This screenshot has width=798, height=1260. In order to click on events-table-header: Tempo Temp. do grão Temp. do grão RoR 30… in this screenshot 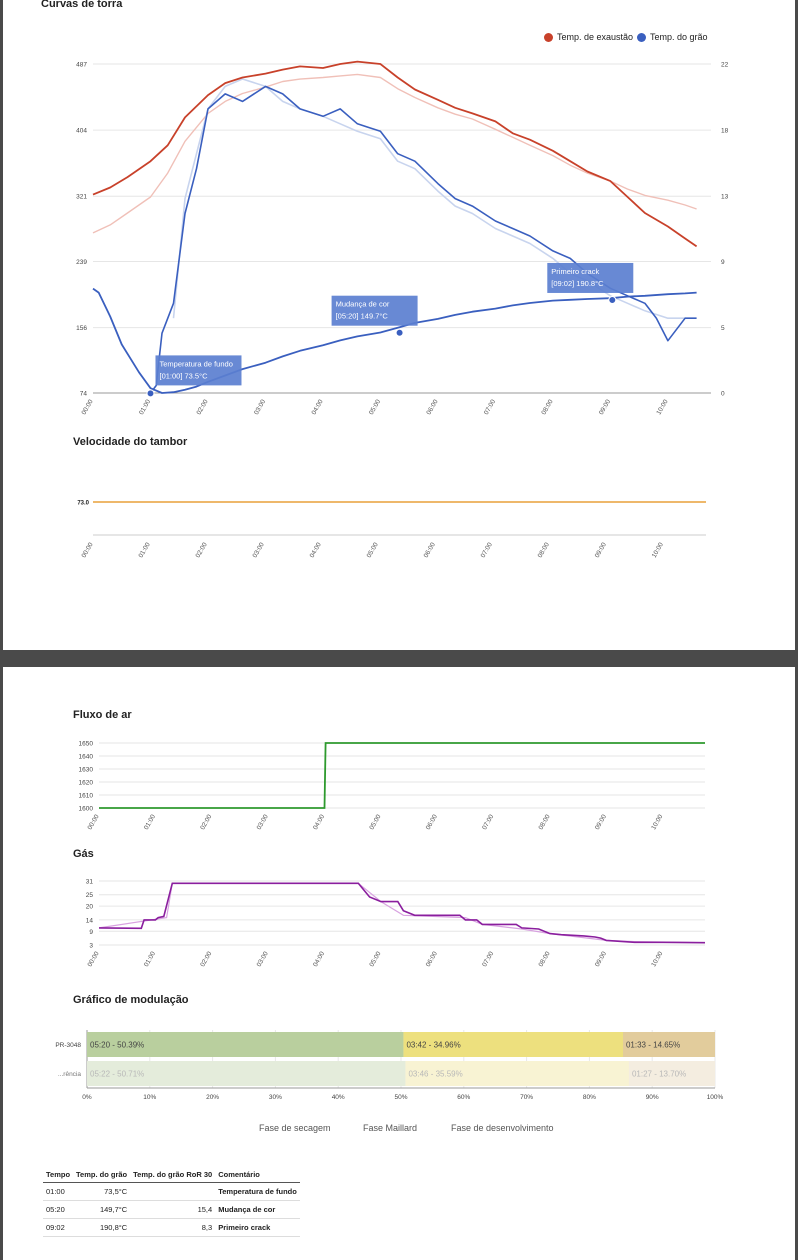, I will do `click(171, 1175)`.